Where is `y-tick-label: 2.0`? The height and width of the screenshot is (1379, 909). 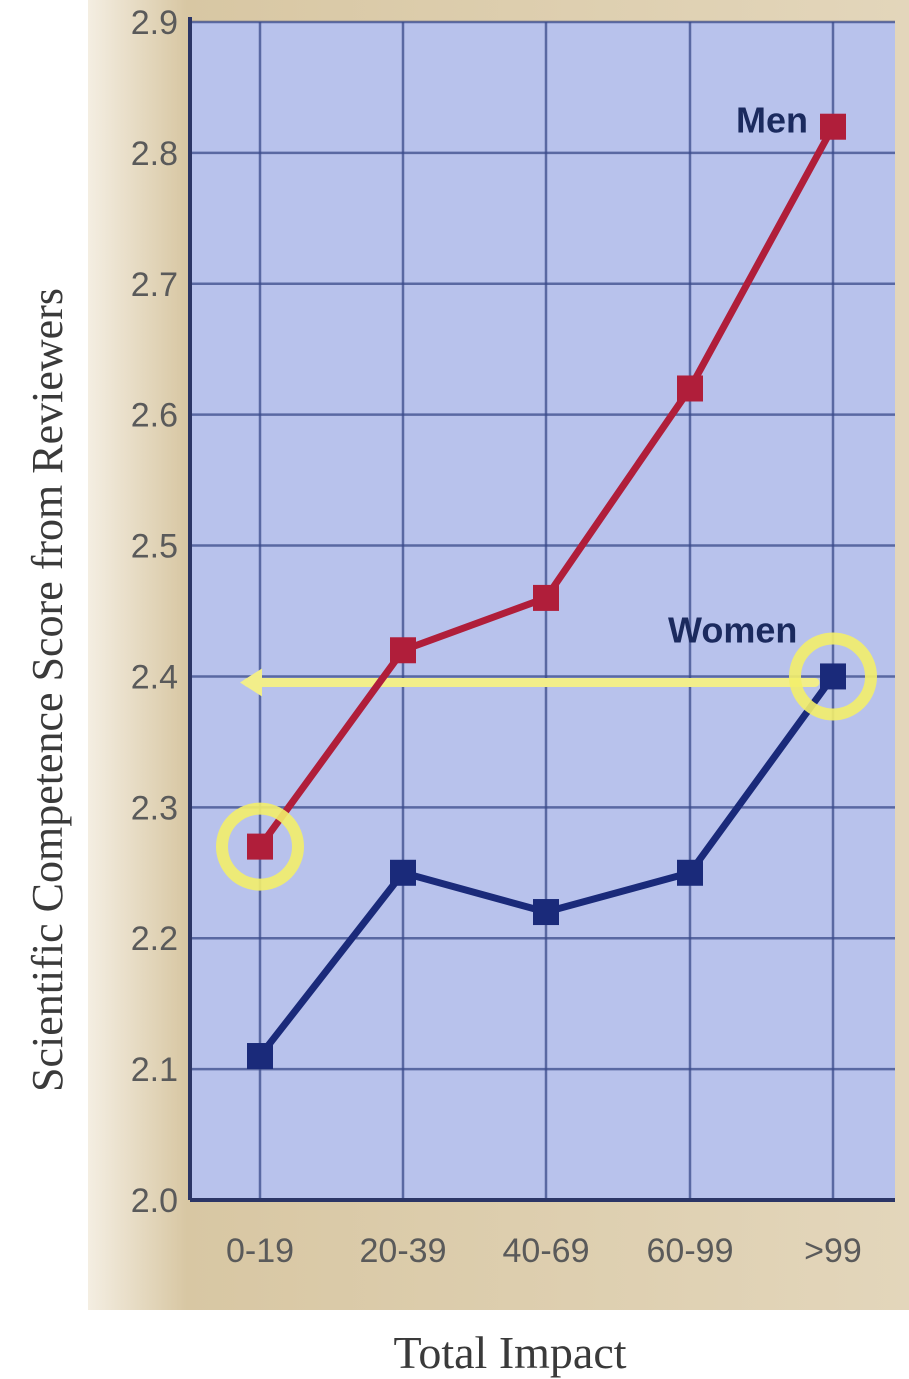 y-tick-label: 2.0 is located at coordinates (154, 1201).